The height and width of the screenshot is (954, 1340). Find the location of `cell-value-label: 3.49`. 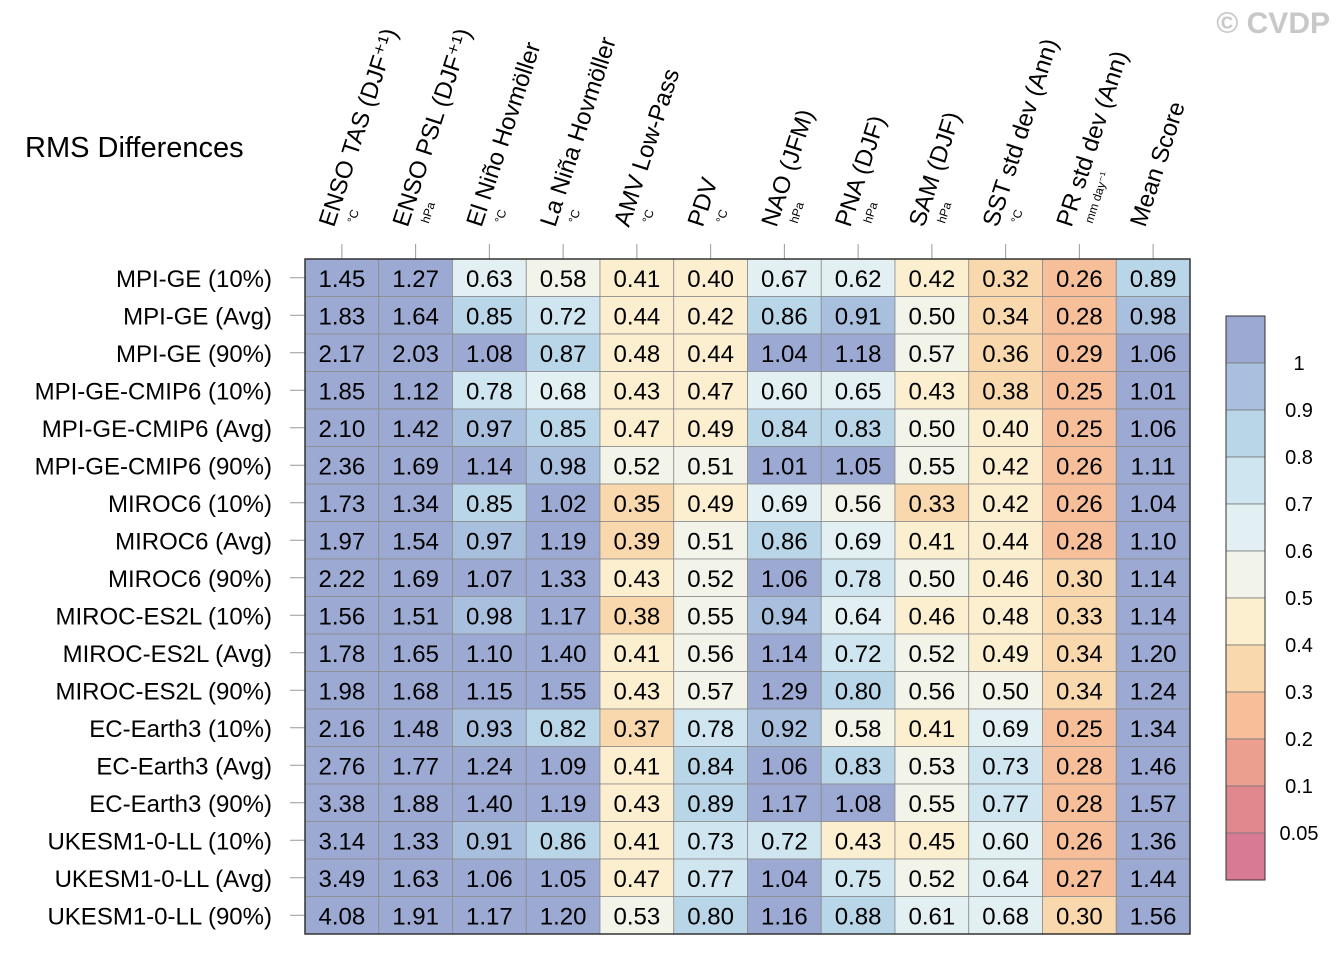

cell-value-label: 3.49 is located at coordinates (342, 879).